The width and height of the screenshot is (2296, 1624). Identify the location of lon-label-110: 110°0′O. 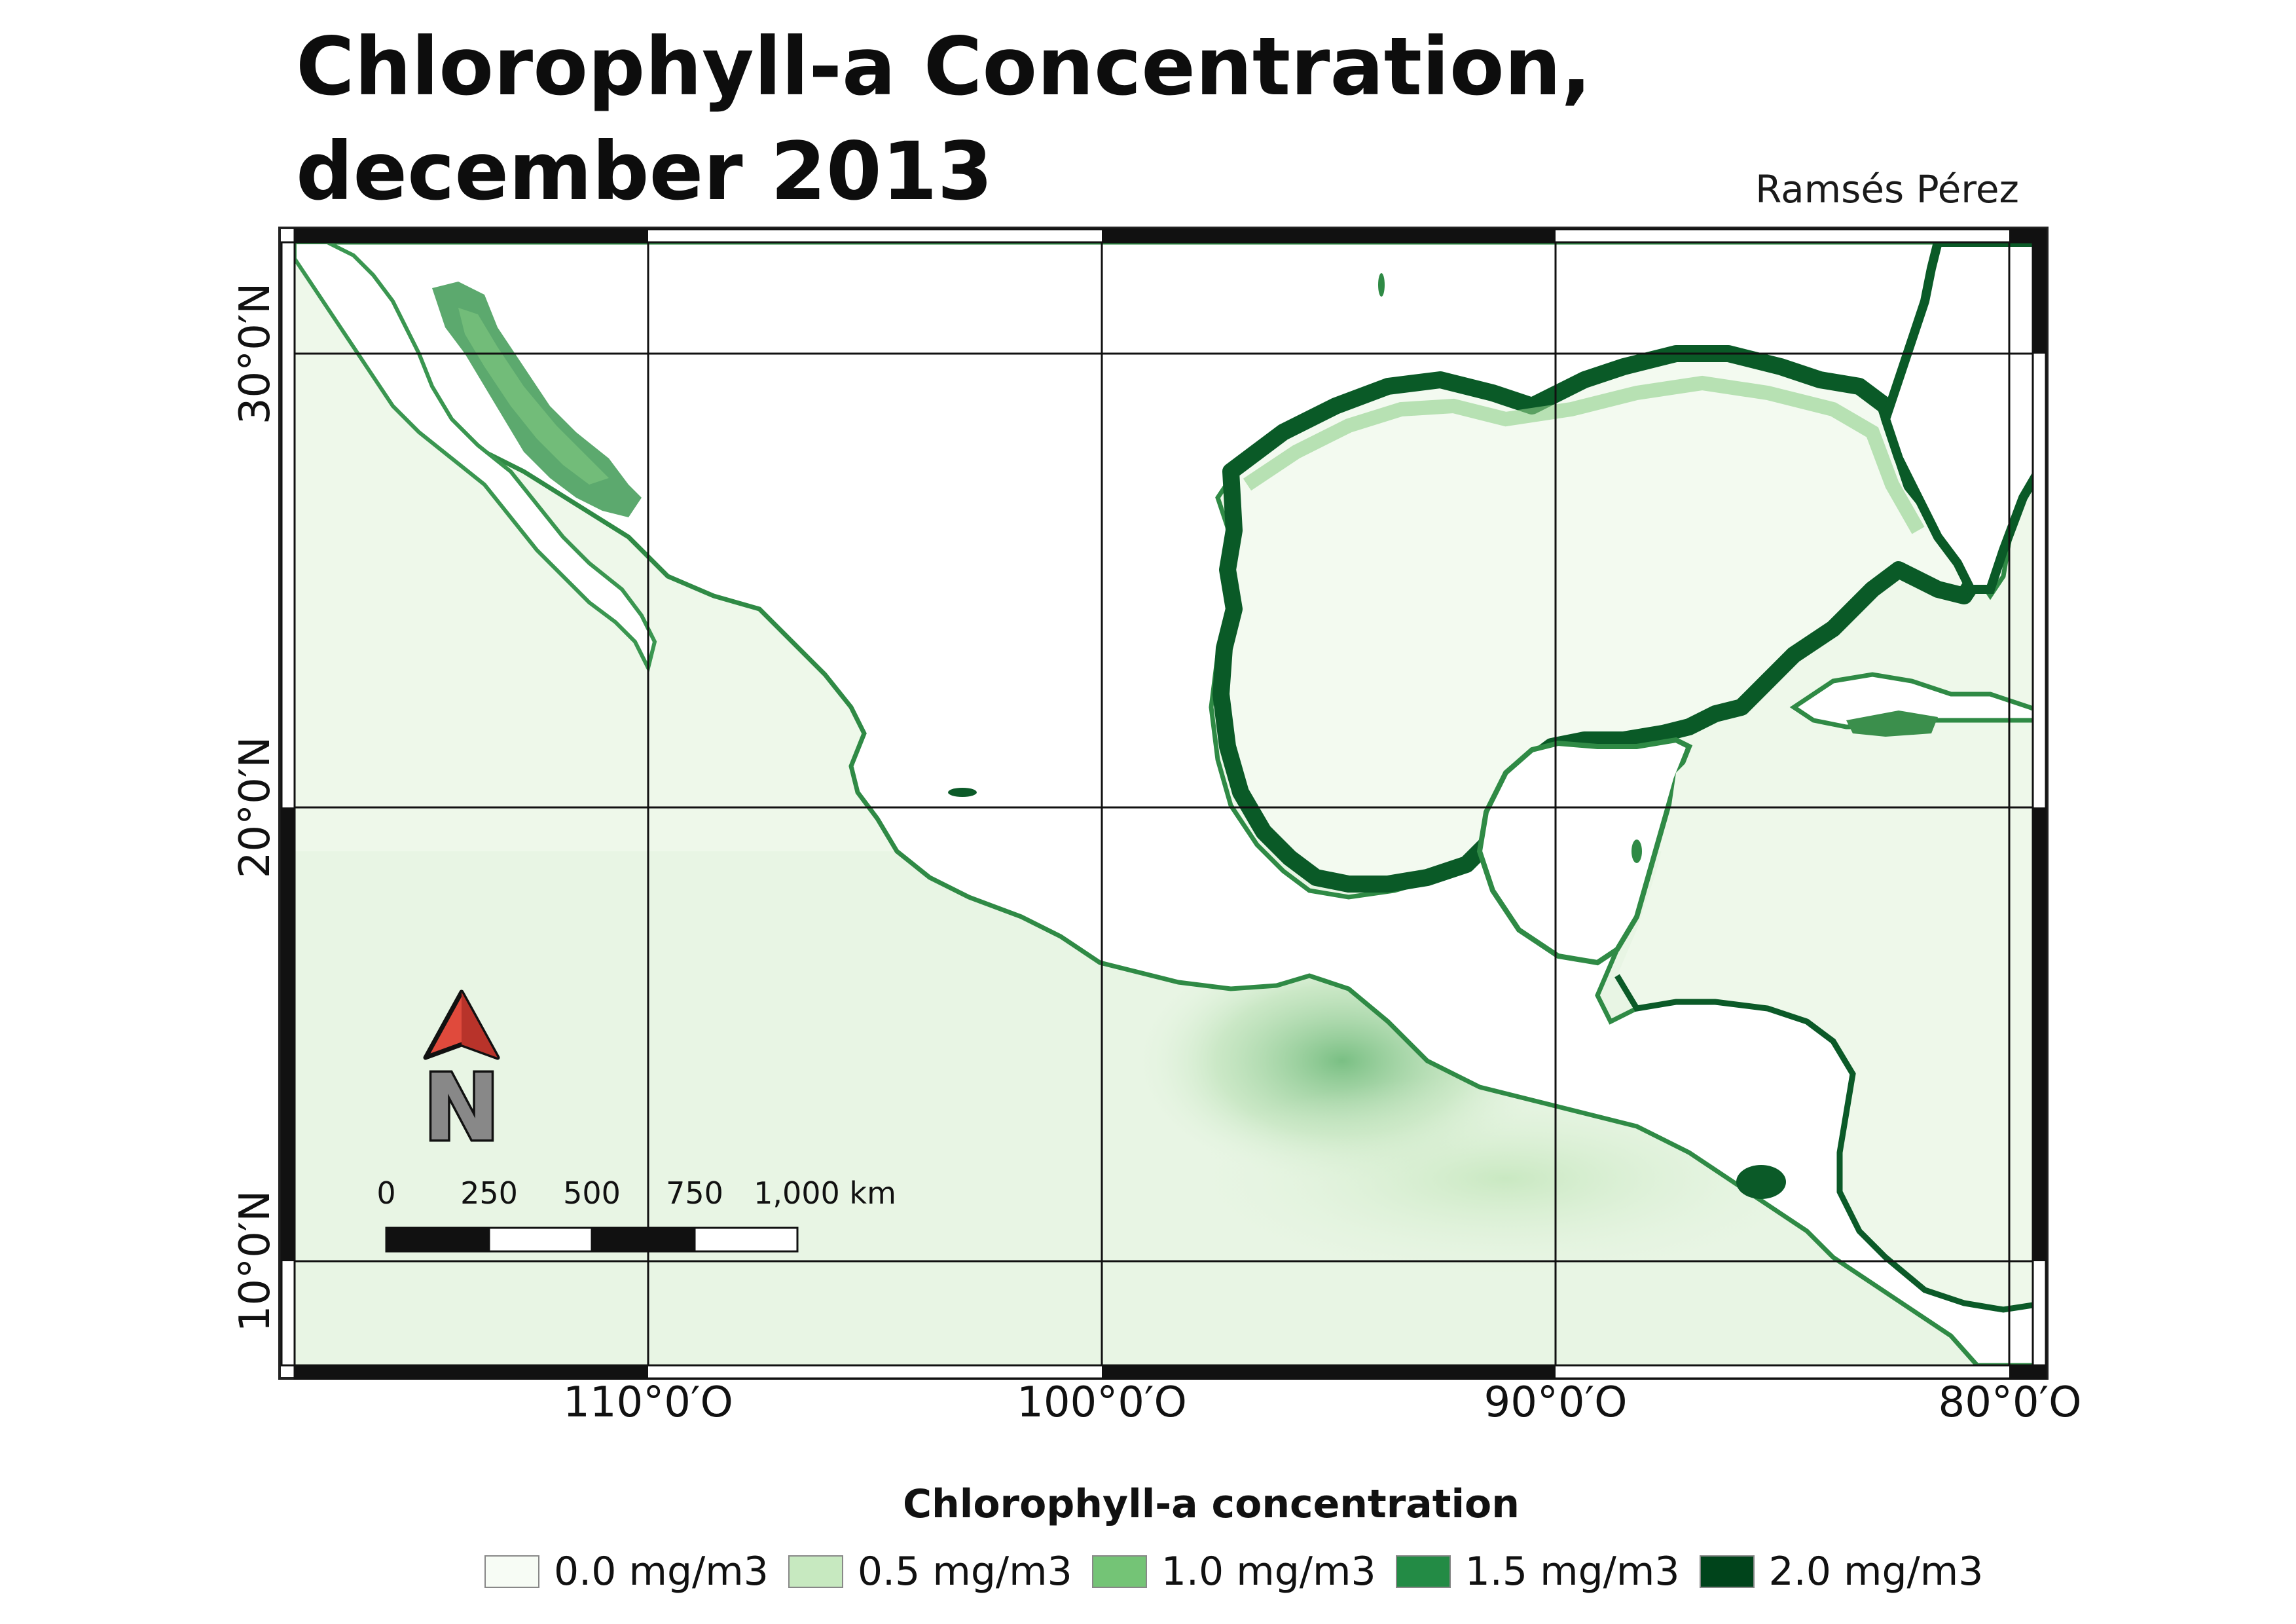
(648, 1402).